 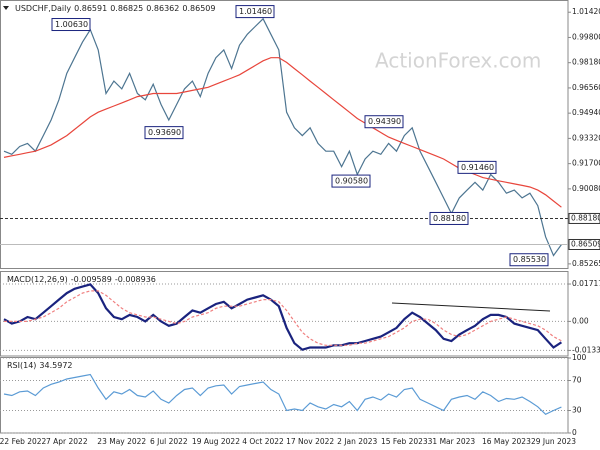 I want to click on y-tick-label: 0.99800, so click(x=586, y=36).